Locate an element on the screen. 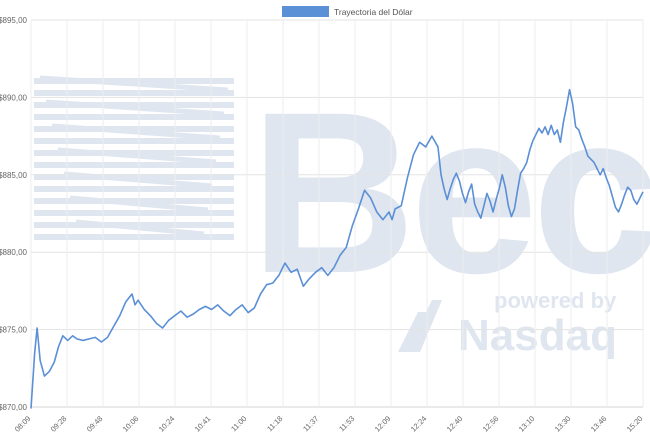 The width and height of the screenshot is (650, 444). x-tick-label: 09:48 is located at coordinates (95, 424).